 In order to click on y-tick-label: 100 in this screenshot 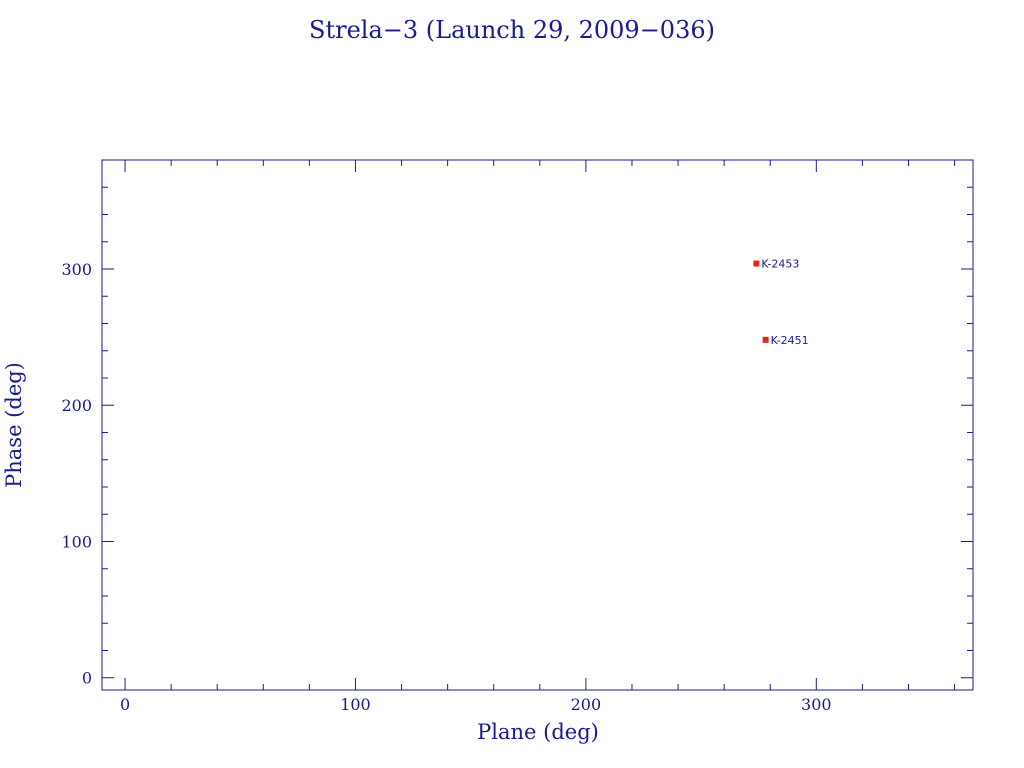, I will do `click(76, 541)`.